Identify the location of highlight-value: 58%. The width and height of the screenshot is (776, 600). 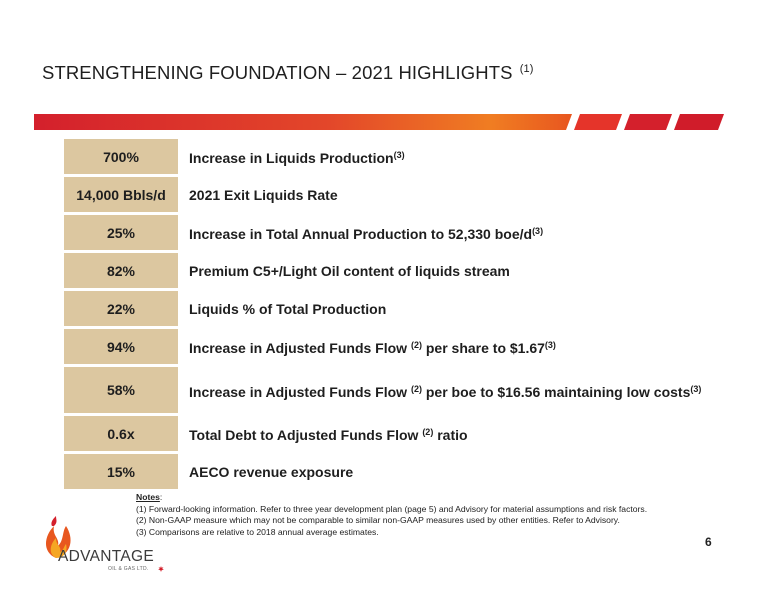
(125, 390).